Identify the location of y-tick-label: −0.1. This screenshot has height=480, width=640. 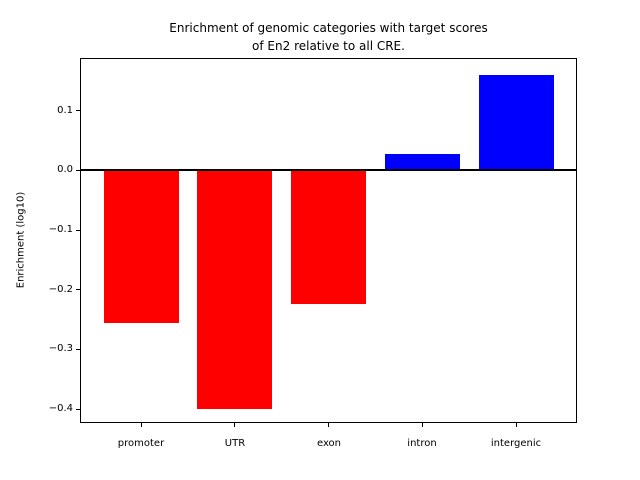
(60, 229).